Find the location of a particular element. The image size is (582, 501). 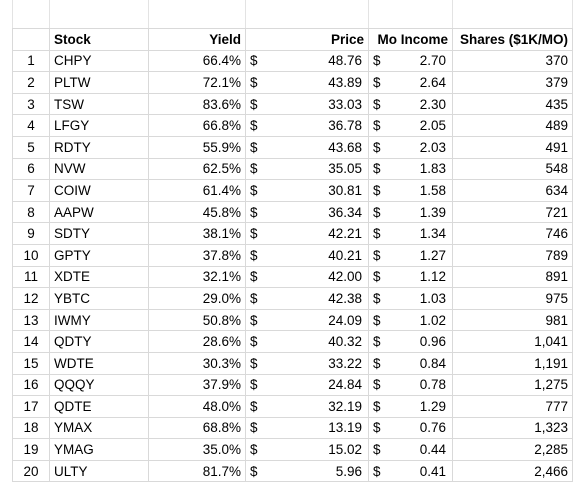

row-index-cell: 5 is located at coordinates (31, 147).